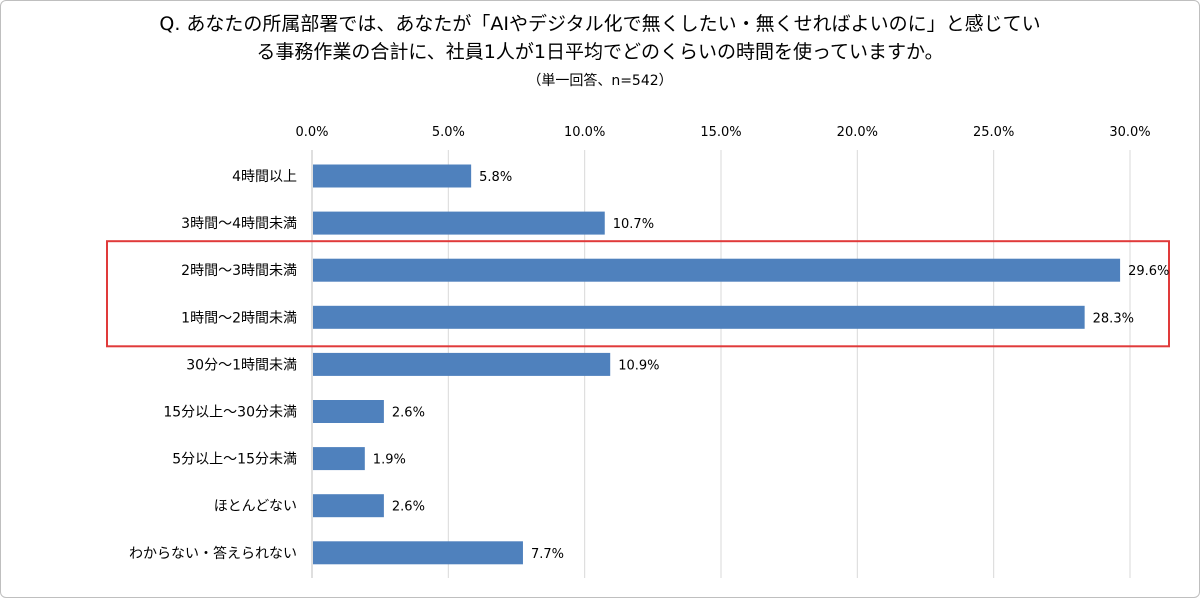  Describe the element at coordinates (600, 52) in the screenshot. I see `title-line-2: る事務作業の合計に、社員1人が1日平均でどのくらいの時間を使っていますか。` at that location.